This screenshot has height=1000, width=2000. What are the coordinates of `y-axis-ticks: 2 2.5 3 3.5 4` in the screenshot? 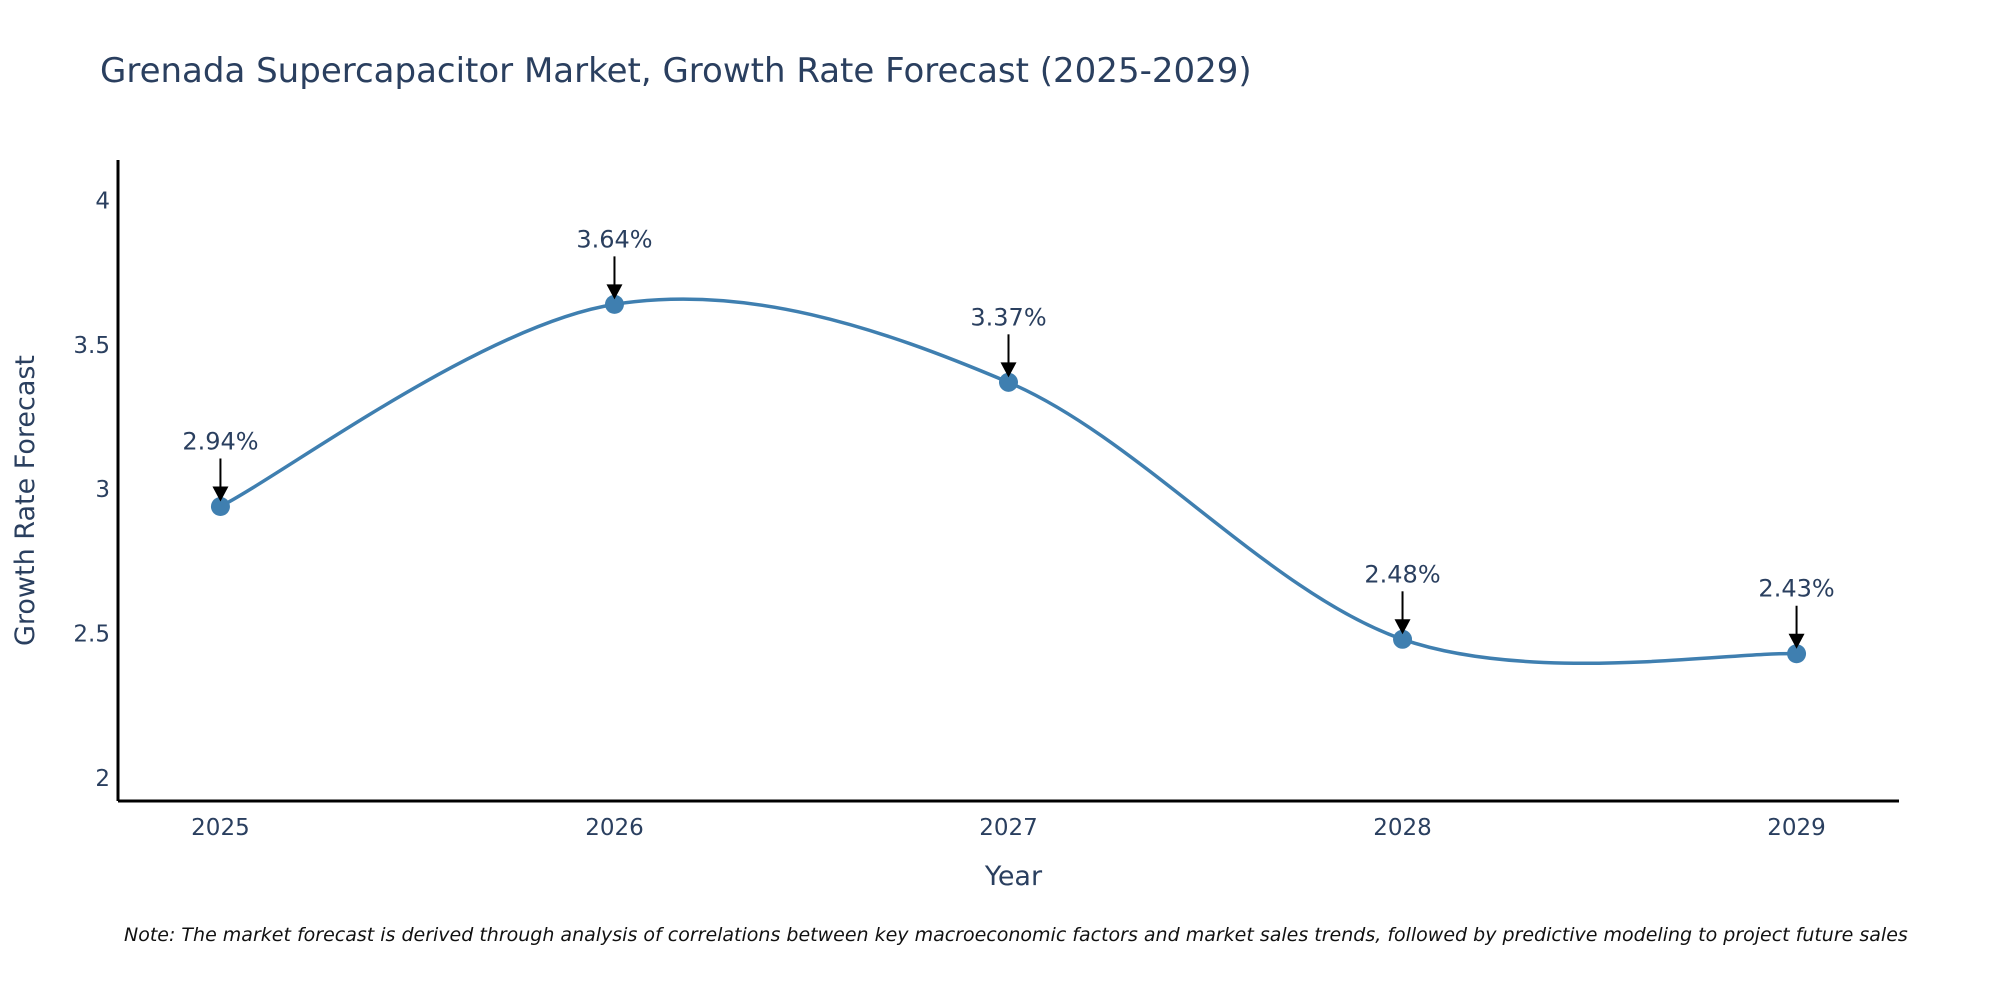 It's located at (91, 489).